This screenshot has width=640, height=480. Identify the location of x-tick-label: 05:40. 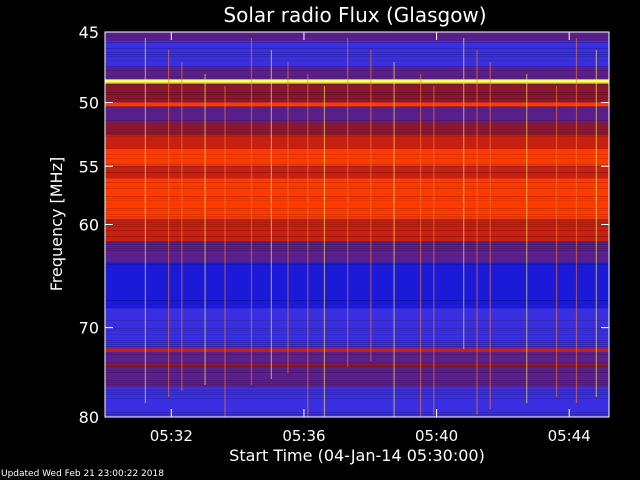
(436, 436).